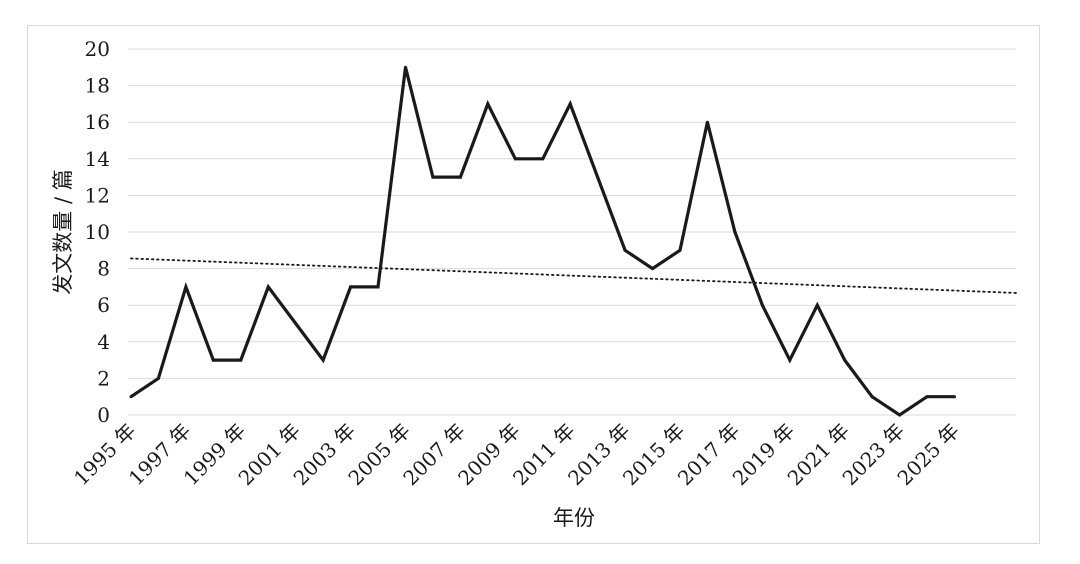  I want to click on y-tick-label: 14, so click(97, 159).